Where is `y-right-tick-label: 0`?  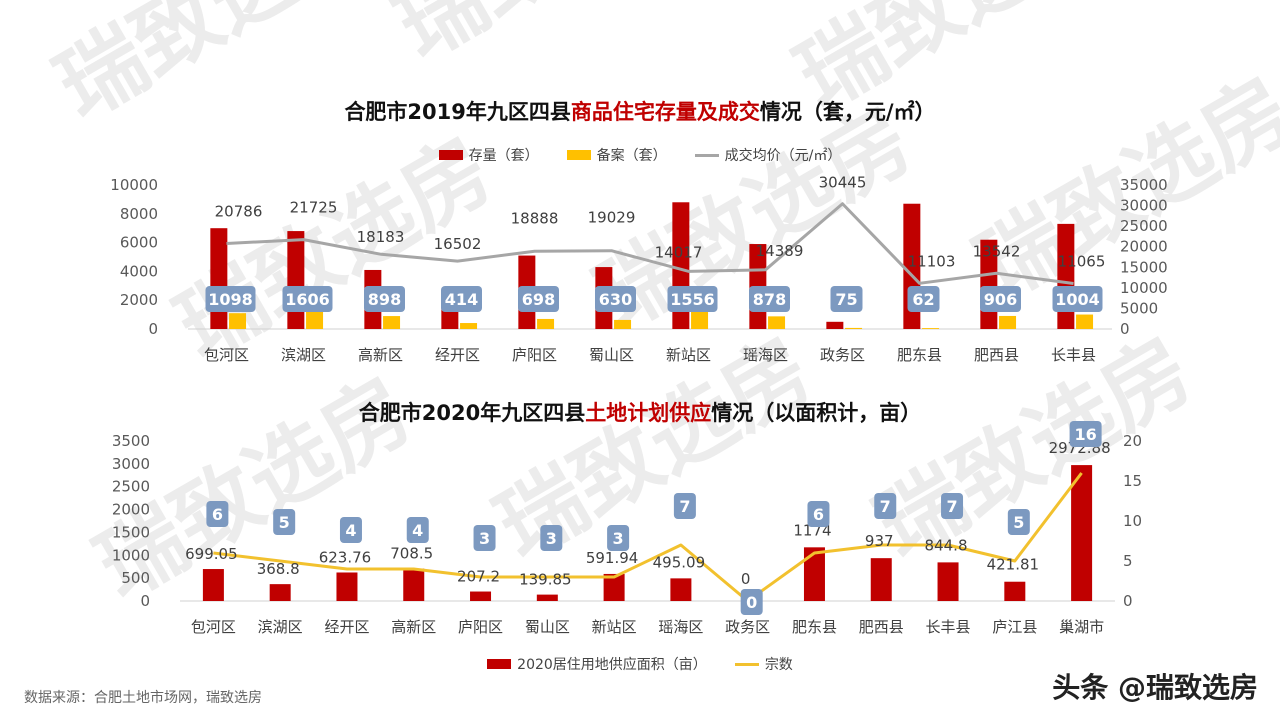
y-right-tick-label: 0 is located at coordinates (1125, 329).